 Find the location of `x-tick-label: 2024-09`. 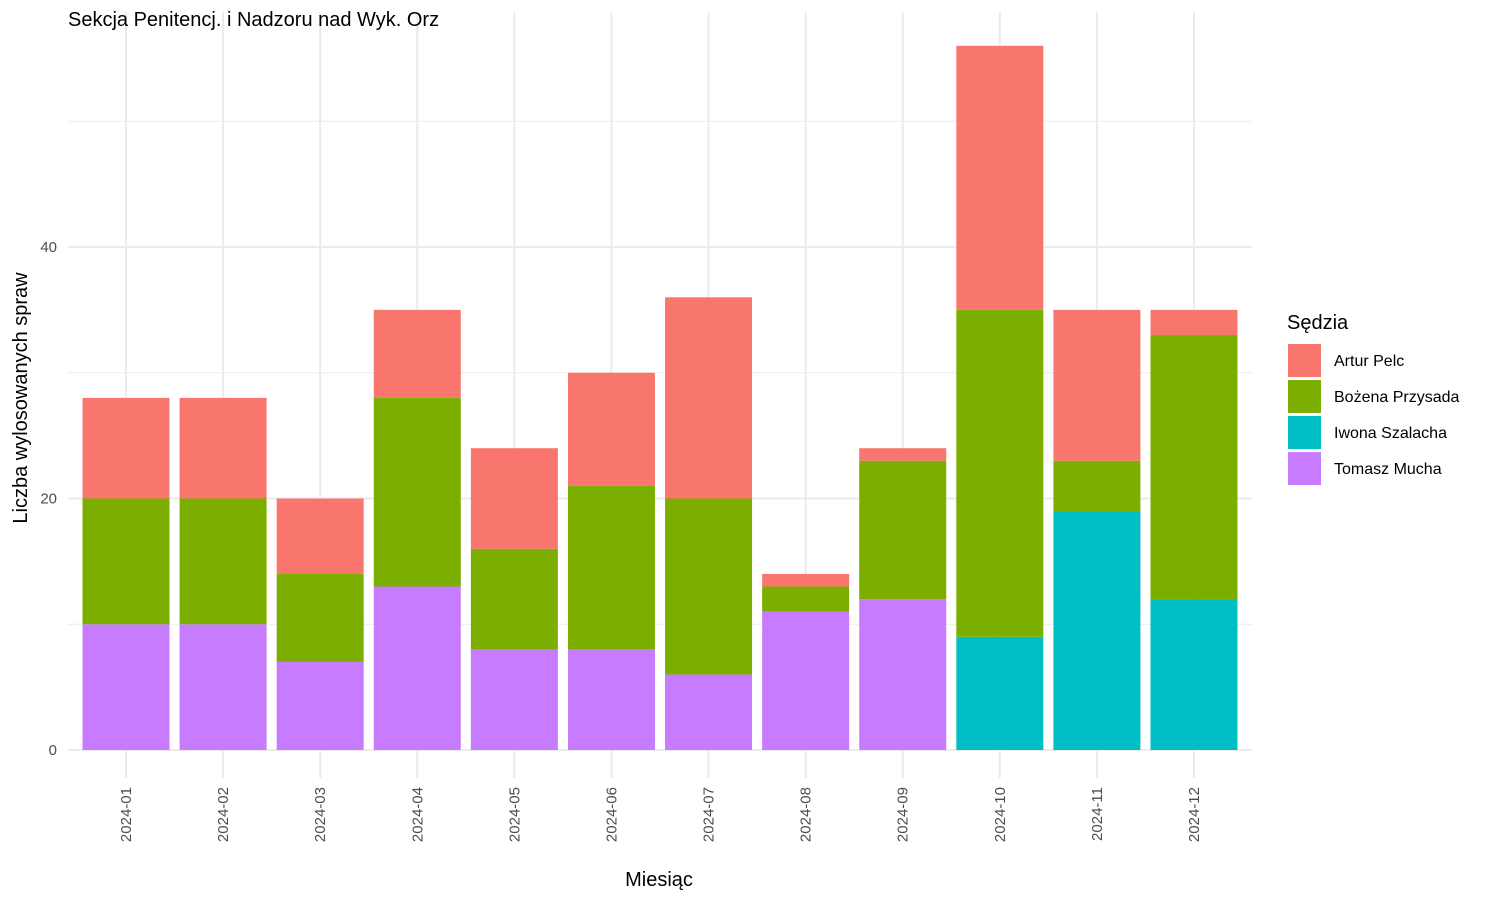

x-tick-label: 2024-09 is located at coordinates (903, 814).